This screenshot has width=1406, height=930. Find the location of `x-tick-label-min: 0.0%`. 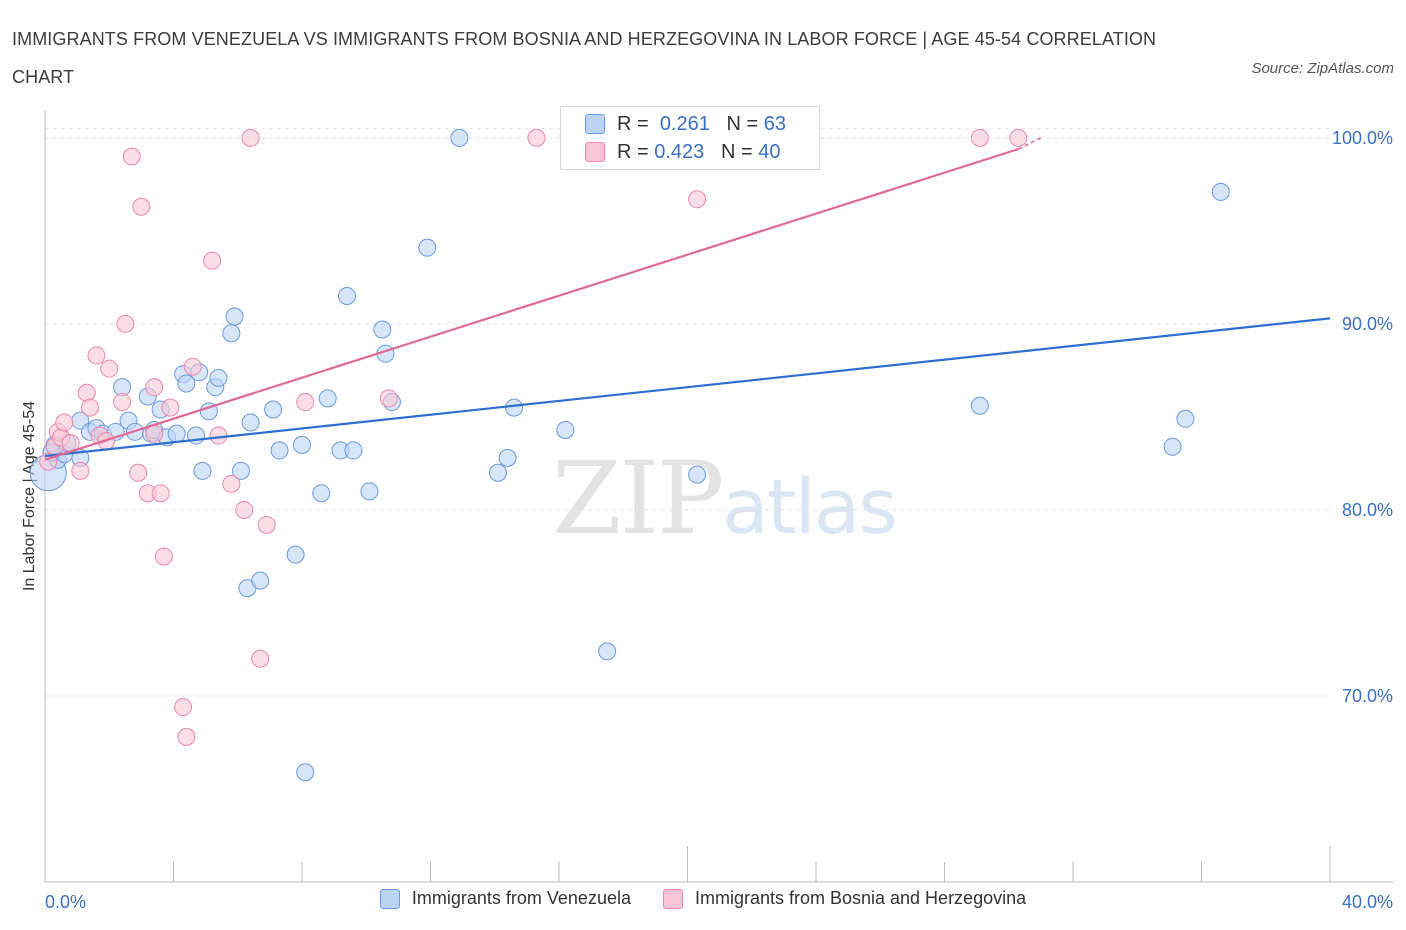

x-tick-label-min: 0.0% is located at coordinates (65, 902).